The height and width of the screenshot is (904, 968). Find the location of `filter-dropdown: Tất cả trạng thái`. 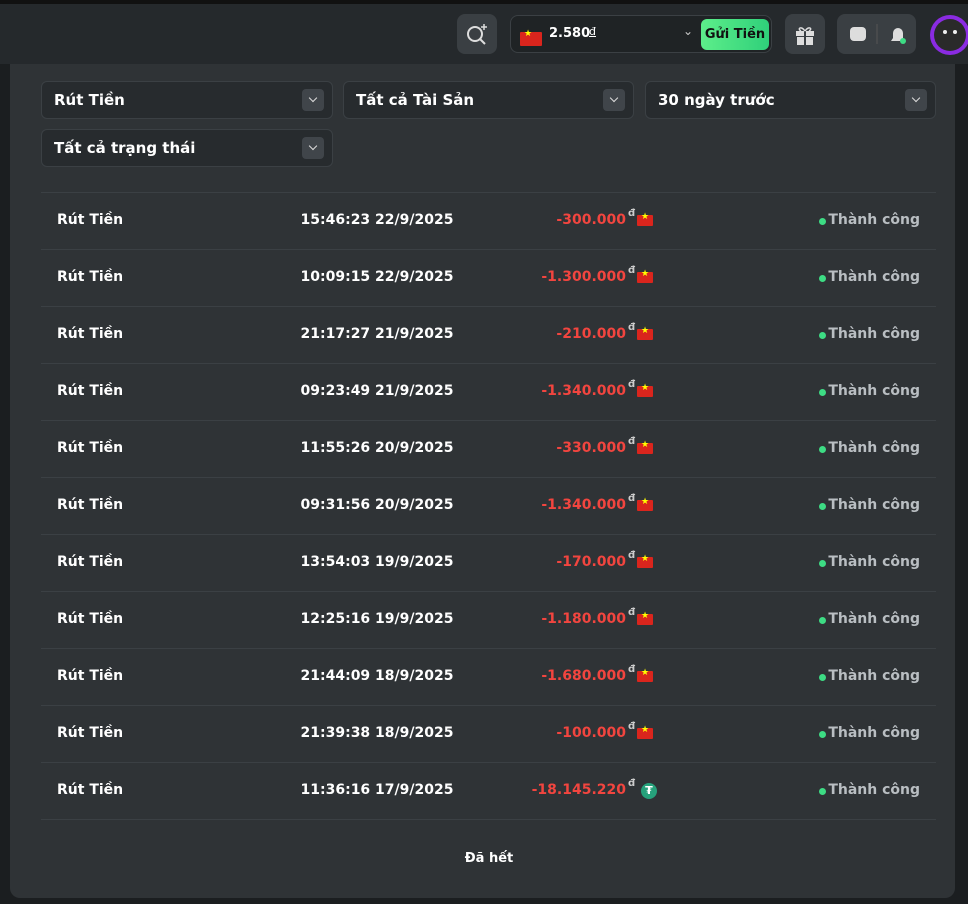

filter-dropdown: Tất cả trạng thái is located at coordinates (187, 148).